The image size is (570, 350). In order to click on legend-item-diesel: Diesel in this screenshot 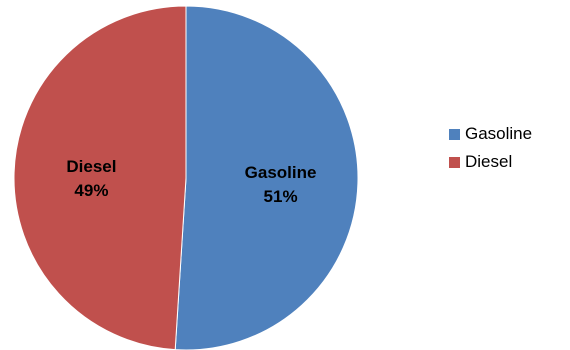, I will do `click(490, 162)`.